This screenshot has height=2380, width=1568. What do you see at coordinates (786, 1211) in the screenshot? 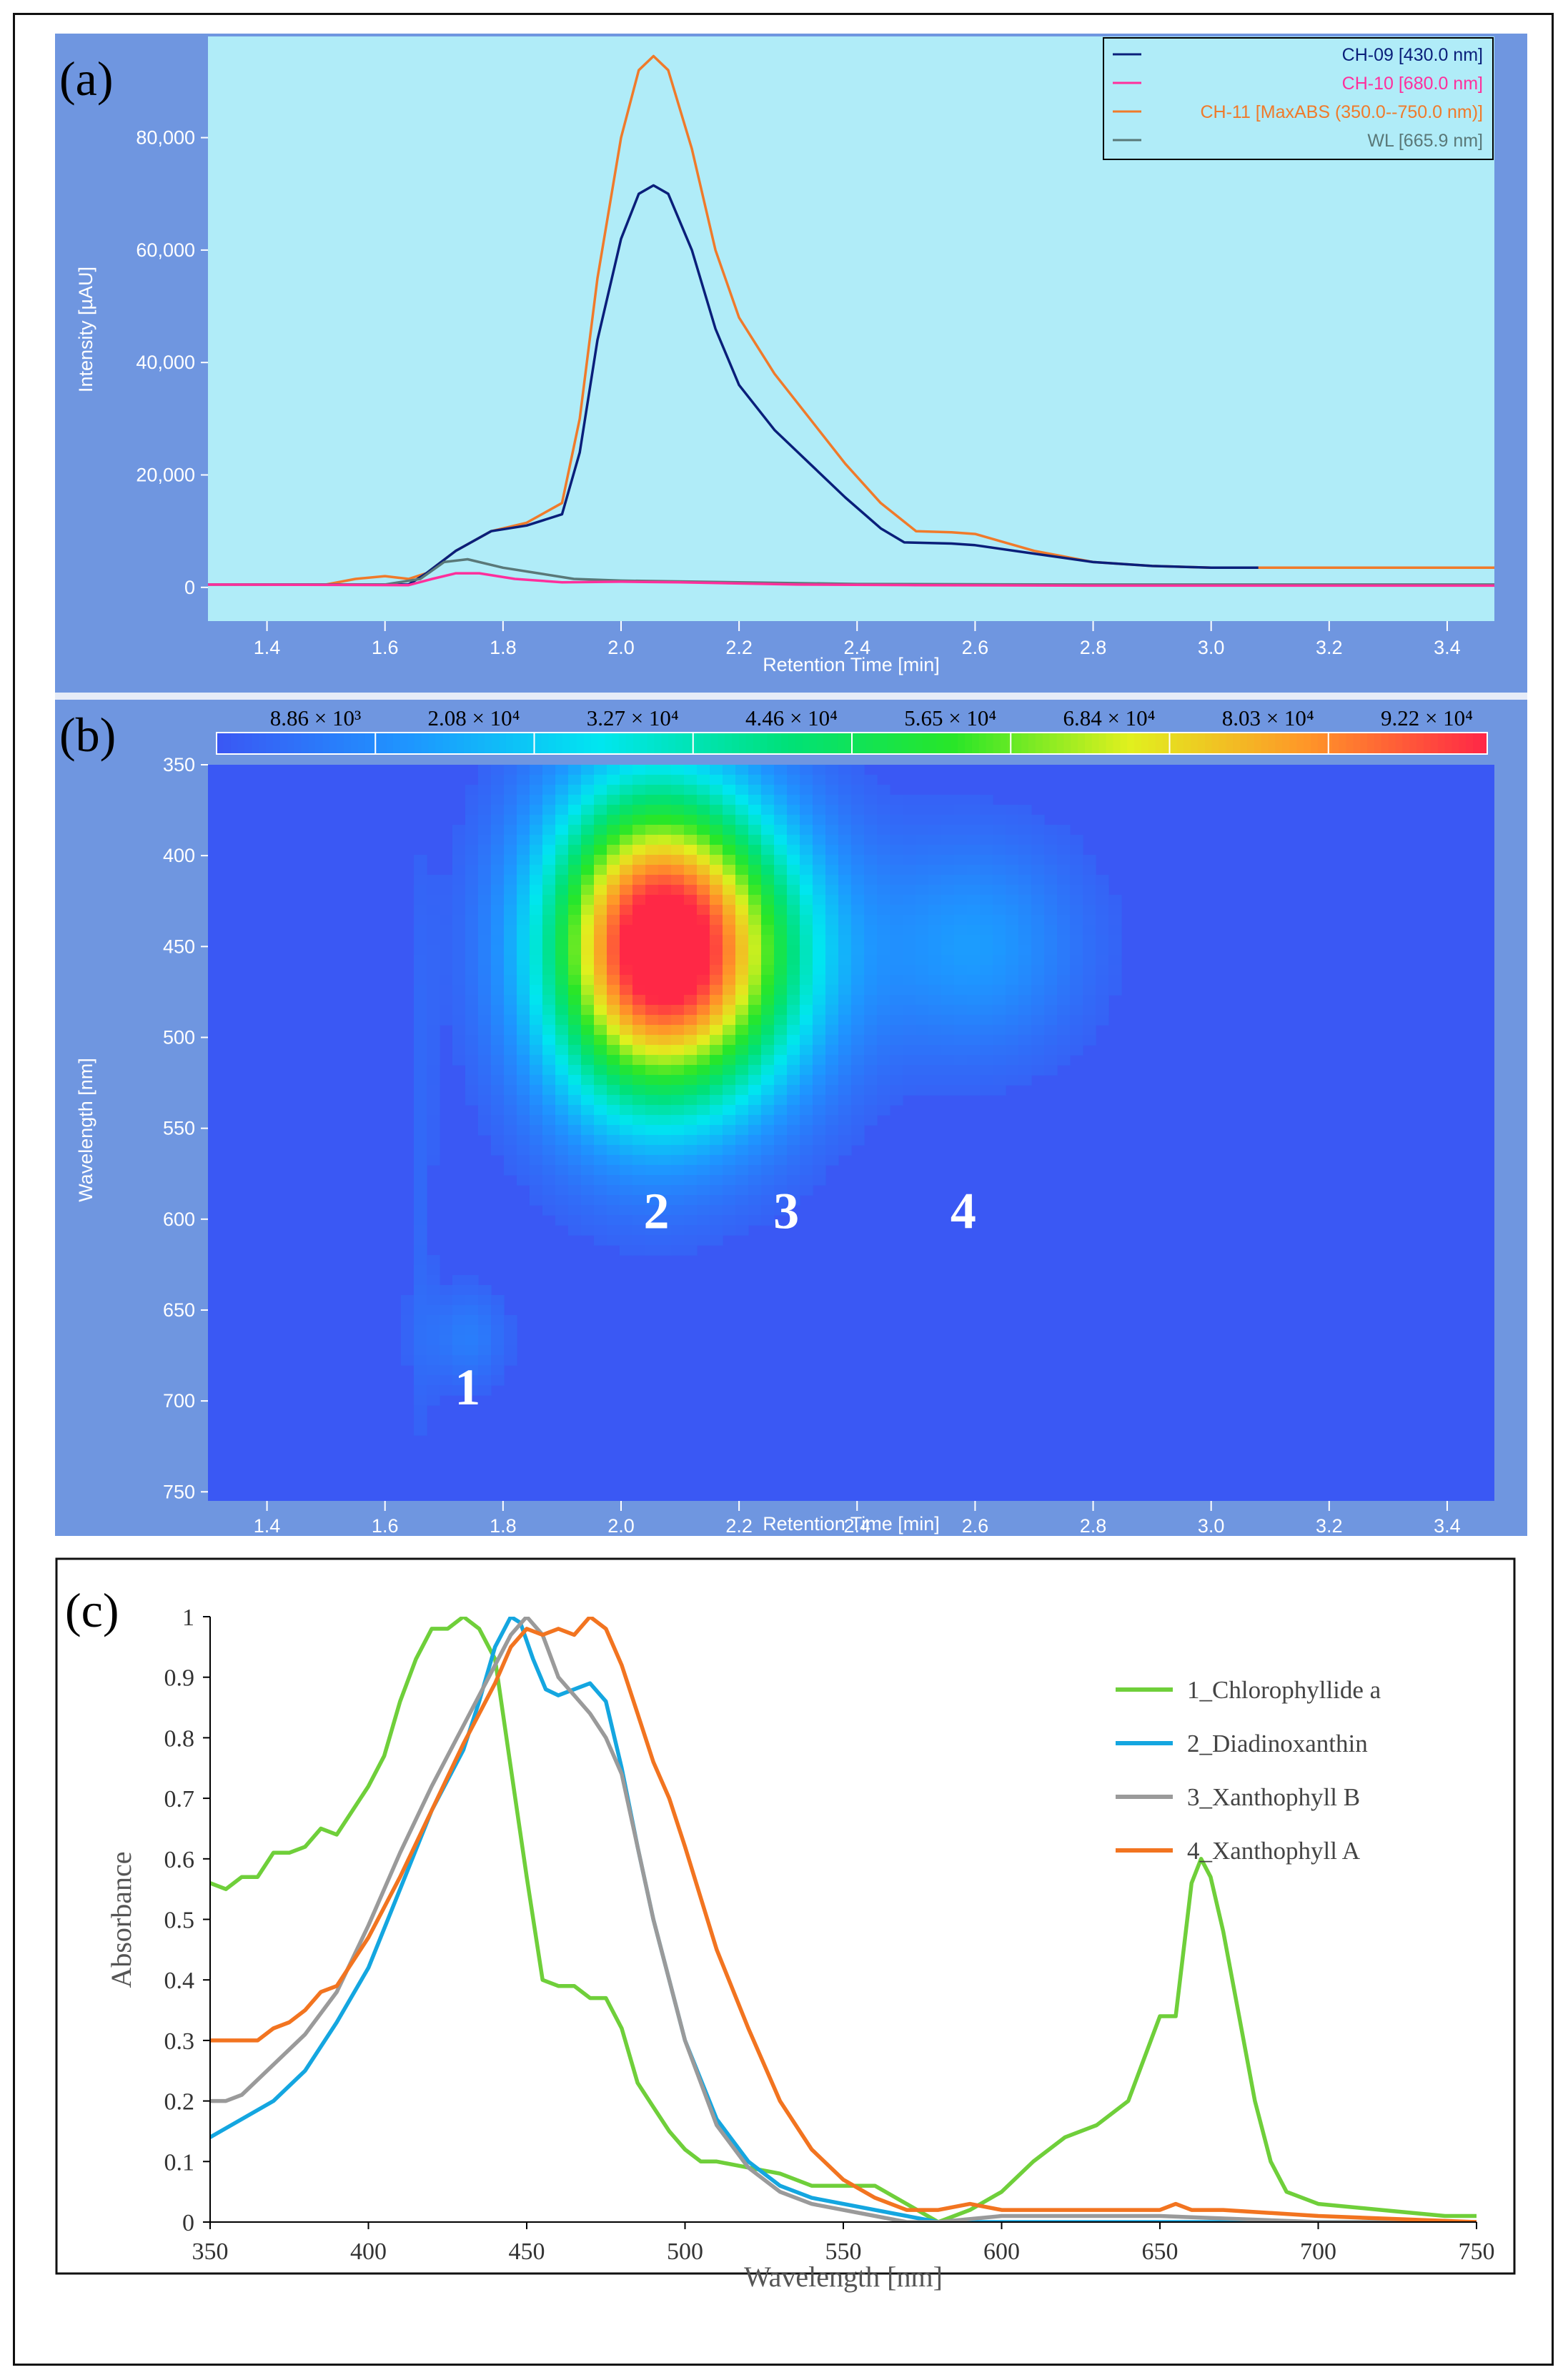
I see `peak-label-3: 3` at bounding box center [786, 1211].